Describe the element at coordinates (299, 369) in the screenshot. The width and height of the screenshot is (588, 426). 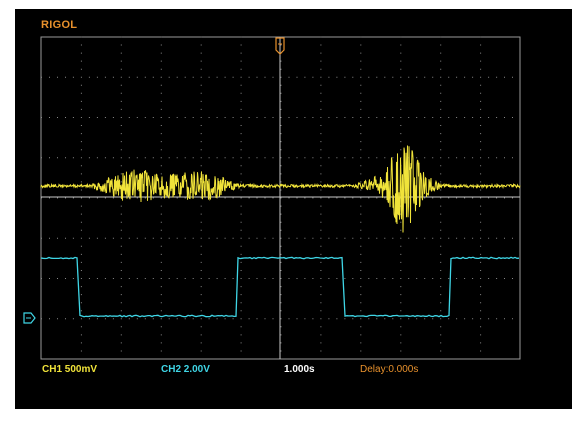
I see `timebase-label: 1.000s` at that location.